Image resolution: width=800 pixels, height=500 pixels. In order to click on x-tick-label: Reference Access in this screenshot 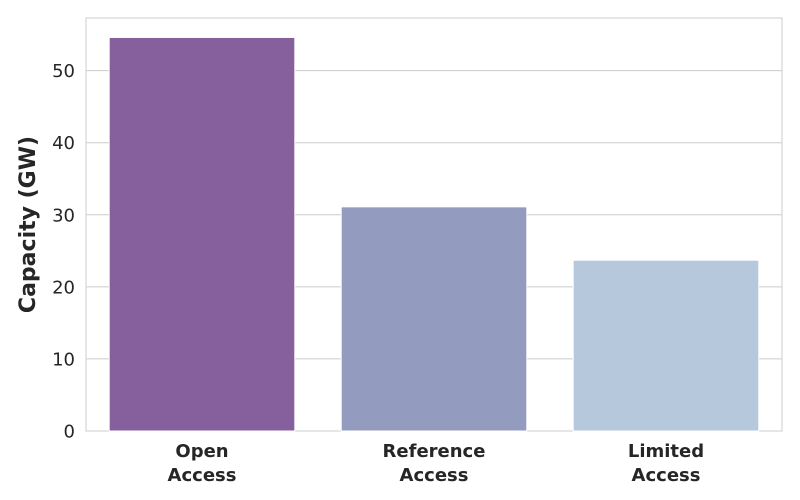, I will do `click(434, 463)`.